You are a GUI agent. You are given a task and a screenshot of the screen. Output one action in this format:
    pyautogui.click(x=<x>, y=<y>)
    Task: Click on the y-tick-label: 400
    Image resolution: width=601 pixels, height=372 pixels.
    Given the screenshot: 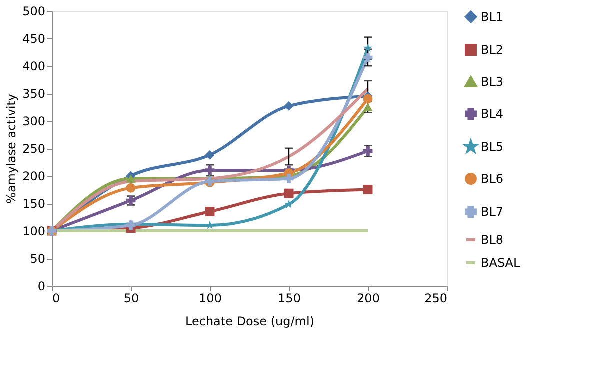 What is the action you would take?
    pyautogui.click(x=34, y=67)
    